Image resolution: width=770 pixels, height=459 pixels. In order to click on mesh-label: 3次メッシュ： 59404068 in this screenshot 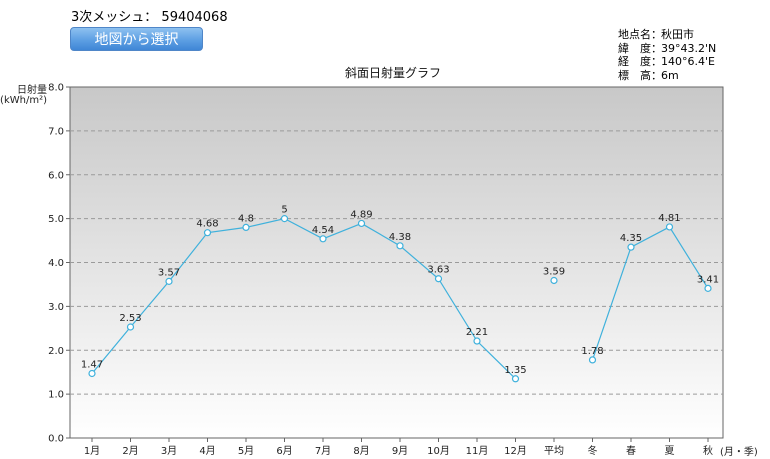, I will do `click(149, 15)`.